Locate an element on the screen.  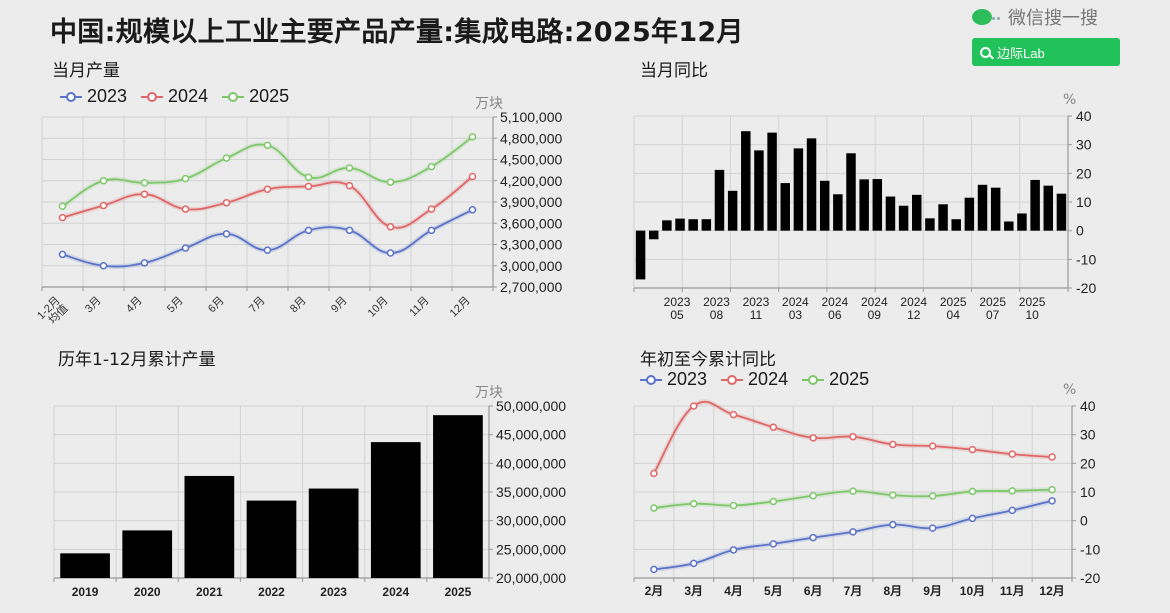
bar-2021 is located at coordinates (209, 526).